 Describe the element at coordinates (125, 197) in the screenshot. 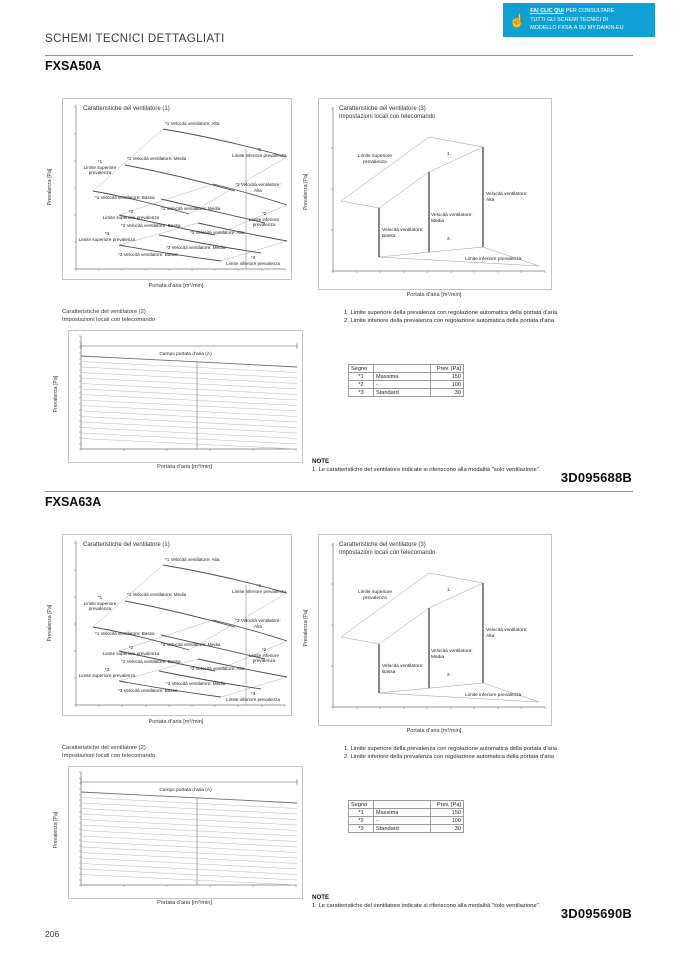

I see `curve-label-v1-bassa: *1 Velocità ventilatore: Bassa` at that location.